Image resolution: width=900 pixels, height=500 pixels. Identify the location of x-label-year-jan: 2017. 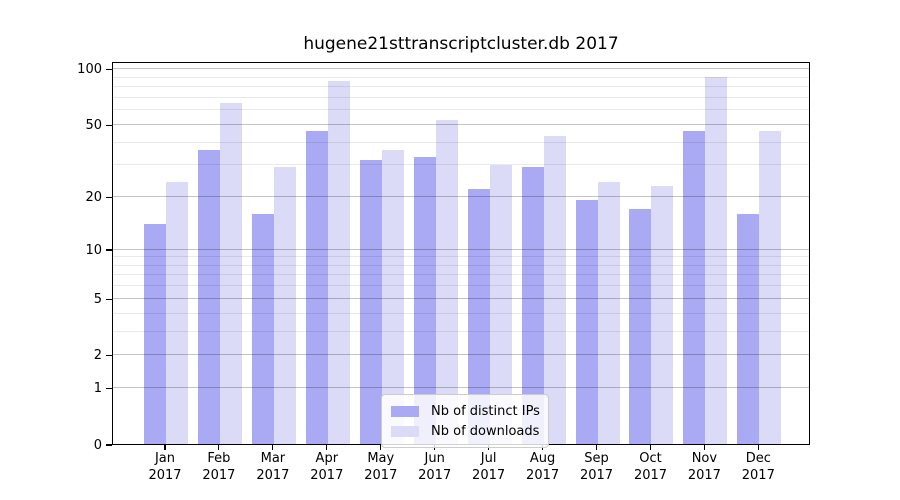
(165, 475).